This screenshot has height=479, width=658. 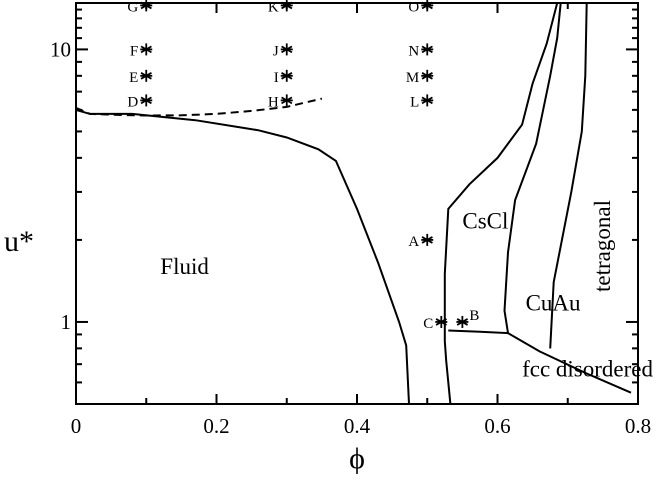 What do you see at coordinates (421, 51) in the screenshot?
I see `state-point-n: N` at bounding box center [421, 51].